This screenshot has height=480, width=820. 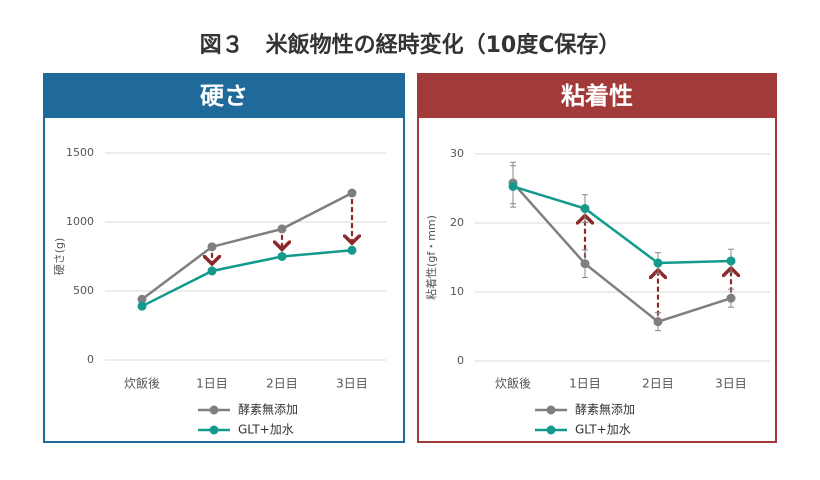 I want to click on panel-title: 硬さ, so click(x=224, y=96).